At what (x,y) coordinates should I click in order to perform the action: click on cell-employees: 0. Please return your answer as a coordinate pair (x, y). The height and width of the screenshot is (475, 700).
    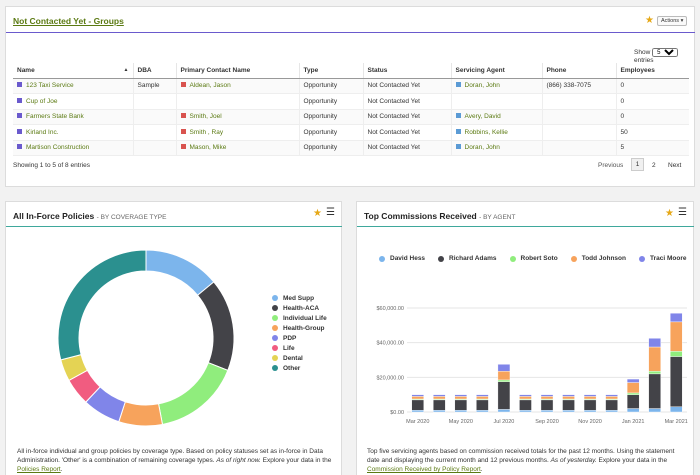
    Looking at the image, I should click on (652, 117).